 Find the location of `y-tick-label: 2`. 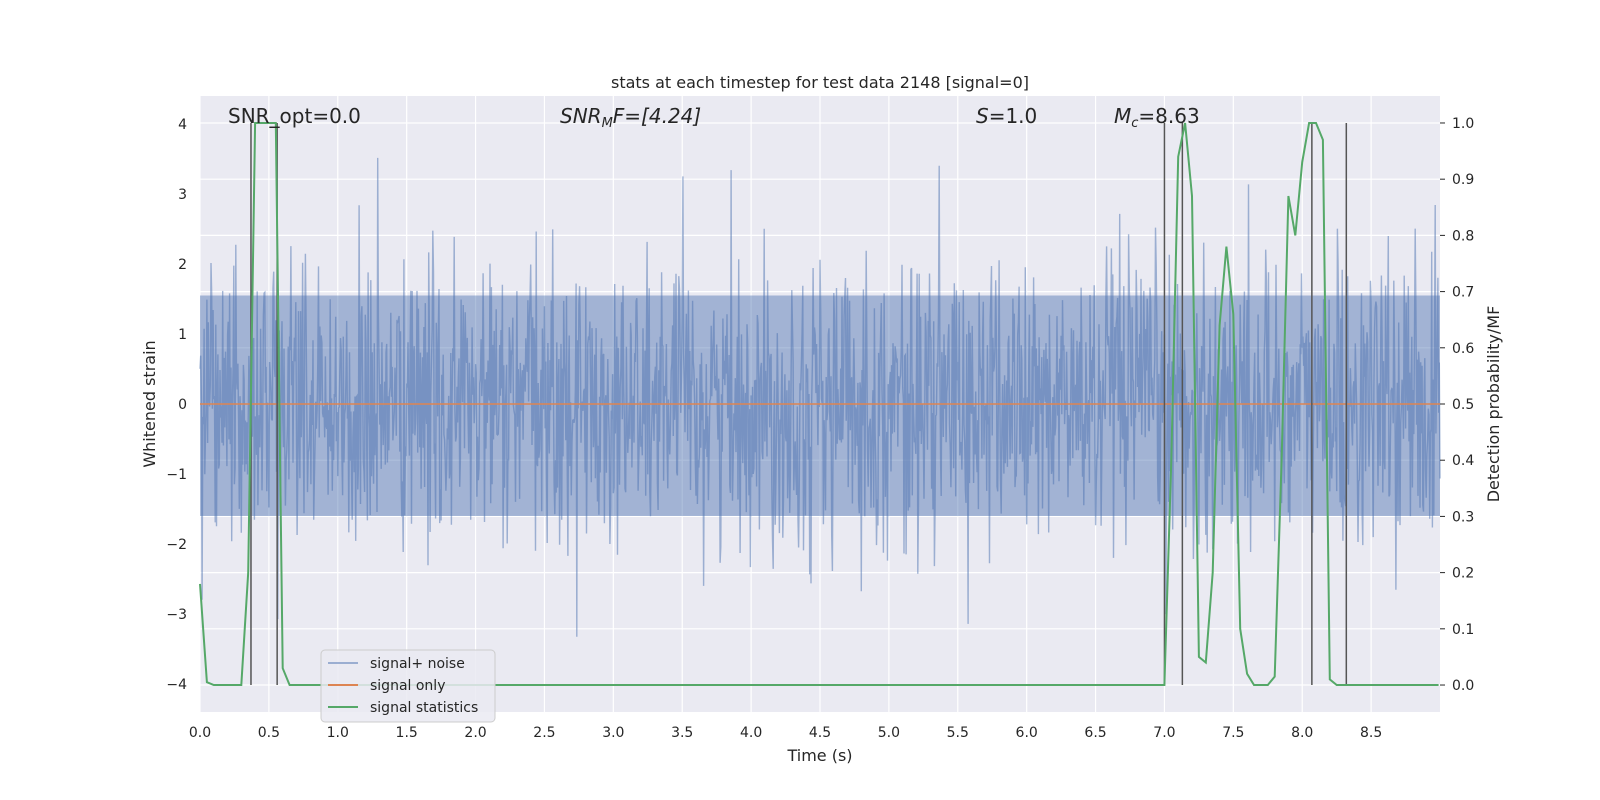

y-tick-label: 2 is located at coordinates (182, 265).